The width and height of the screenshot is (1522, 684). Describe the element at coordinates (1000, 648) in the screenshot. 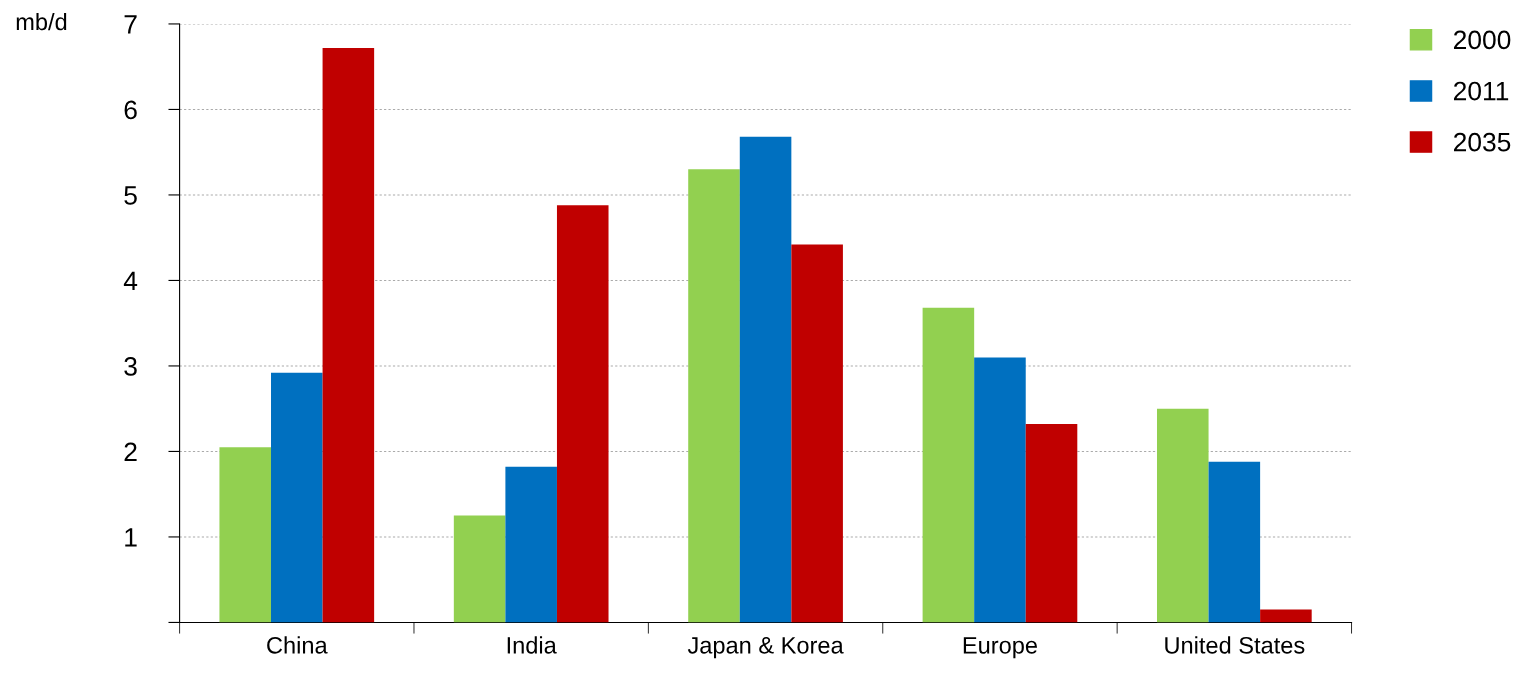

I see `x-tick-label: Europe` at that location.